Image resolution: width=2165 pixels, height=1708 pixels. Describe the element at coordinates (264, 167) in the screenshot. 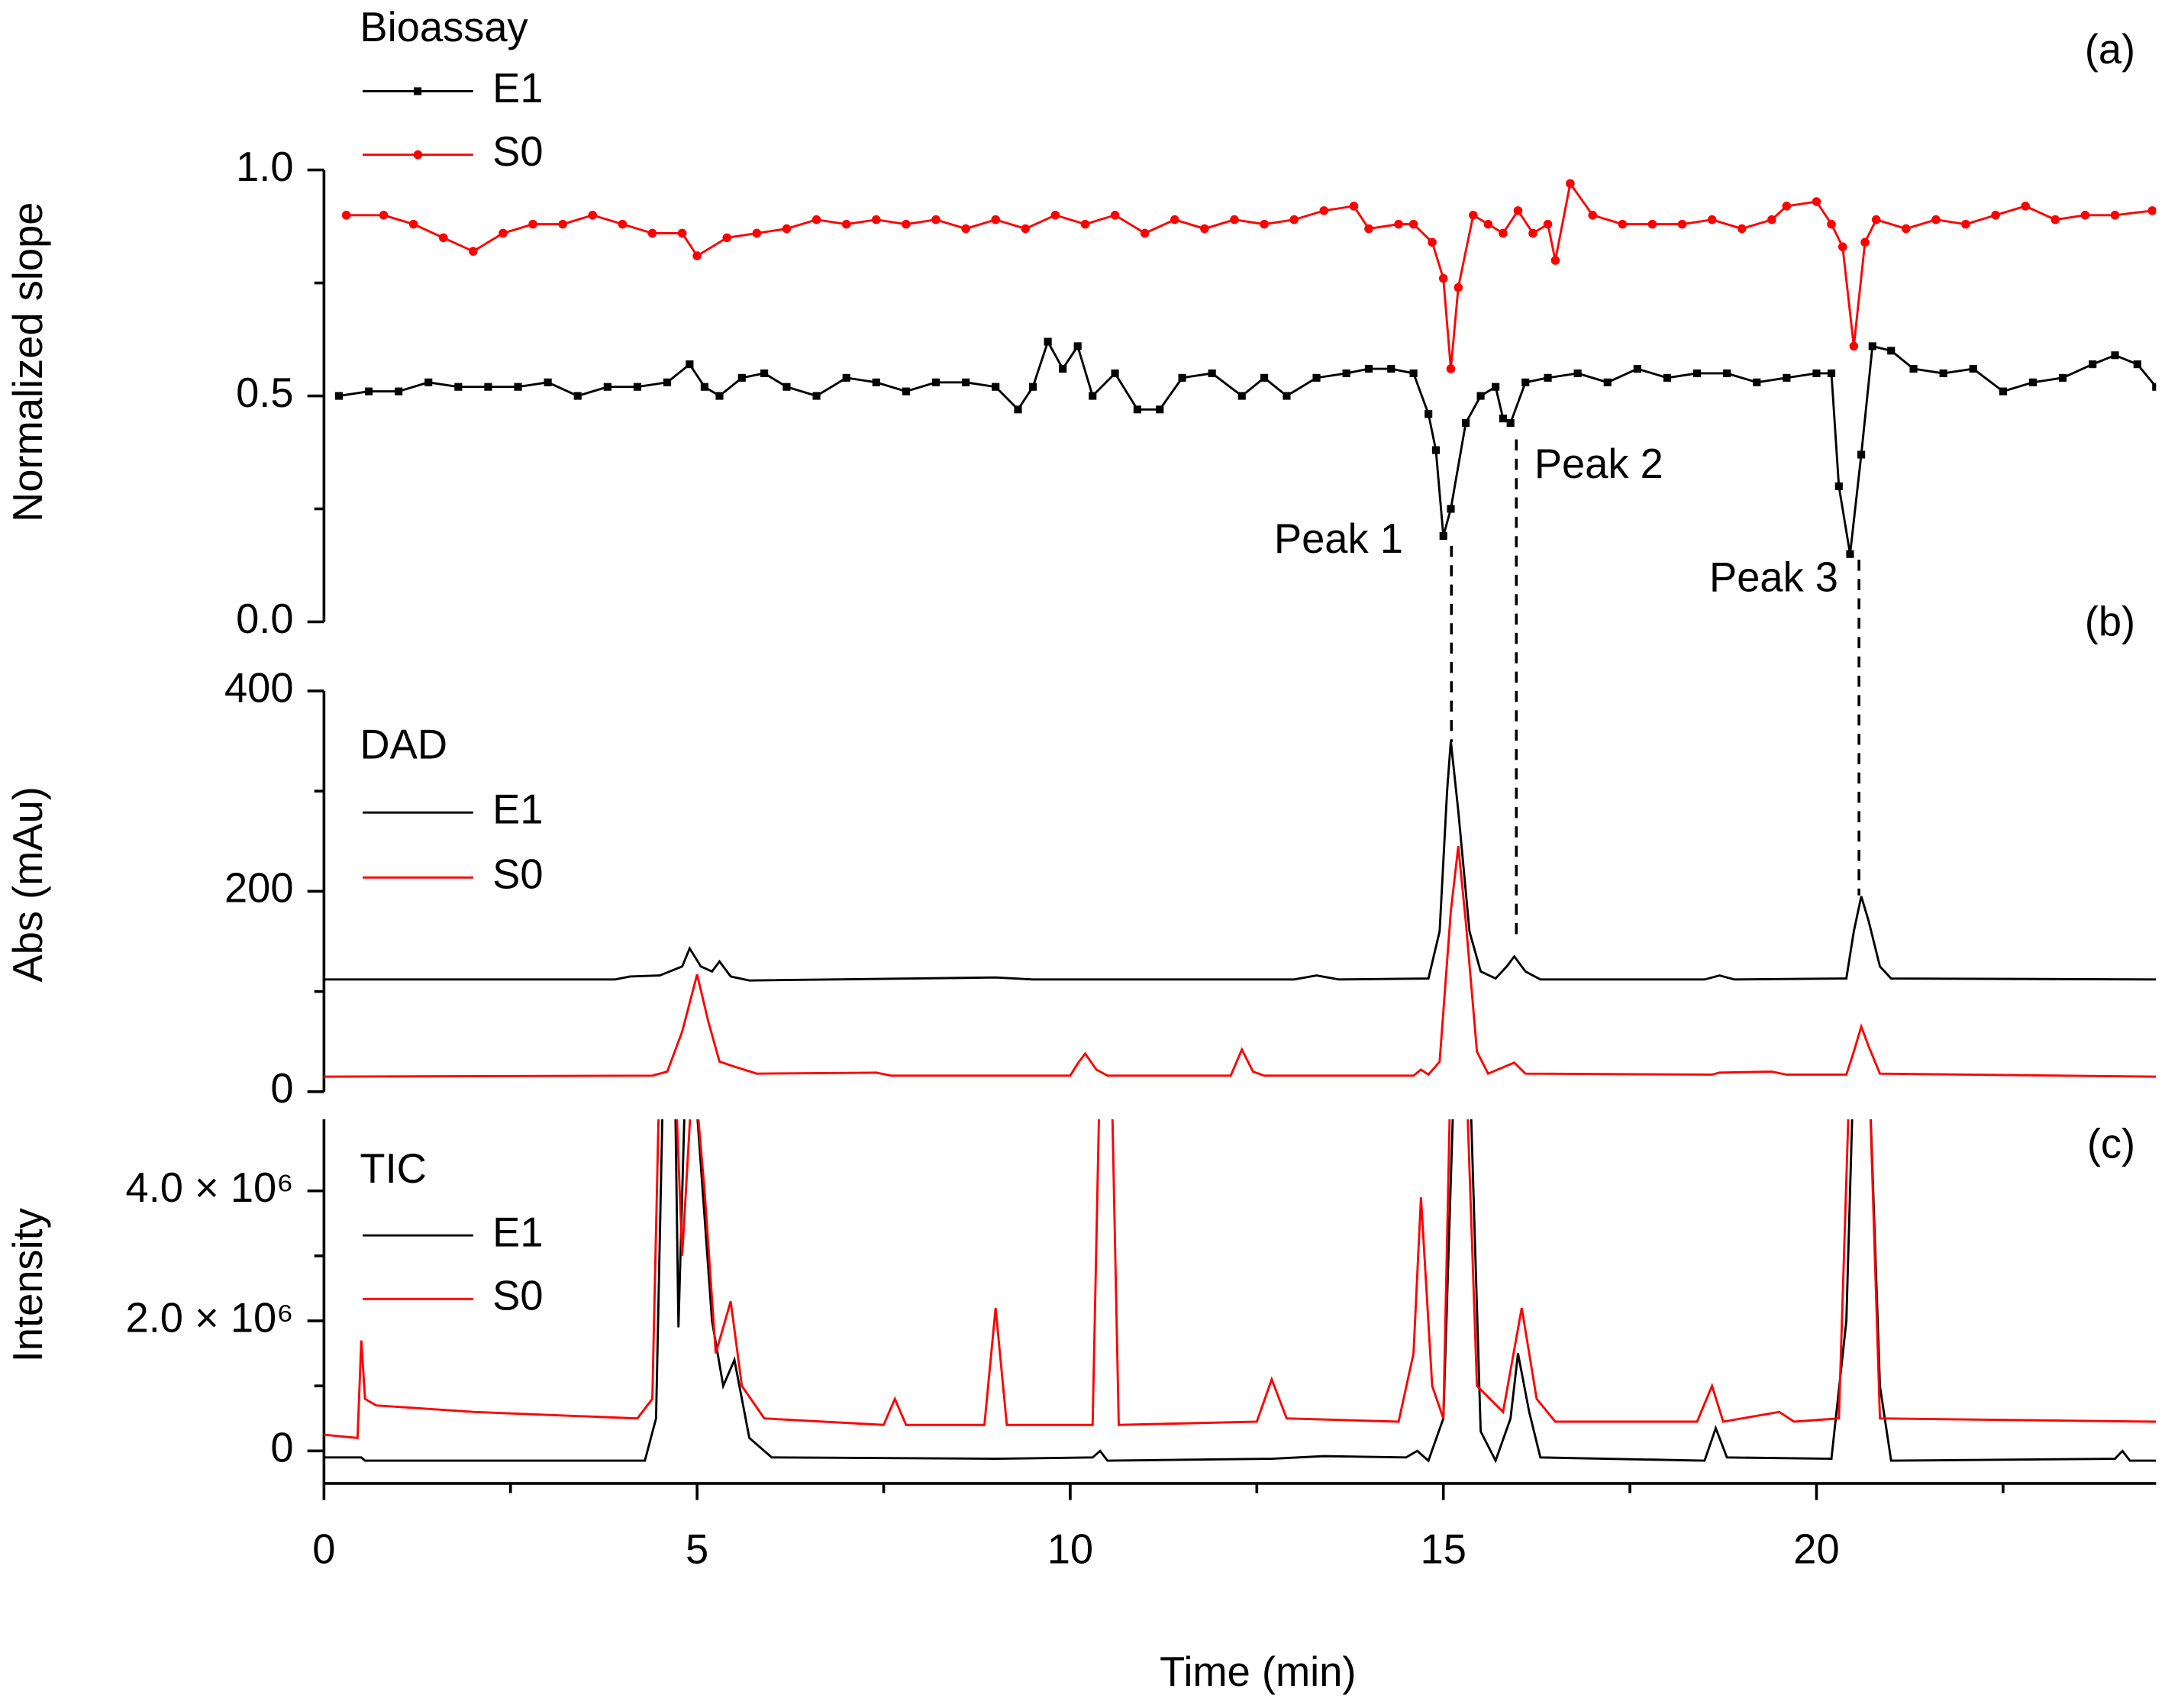

I see `y-tick-label: 1.0` at that location.